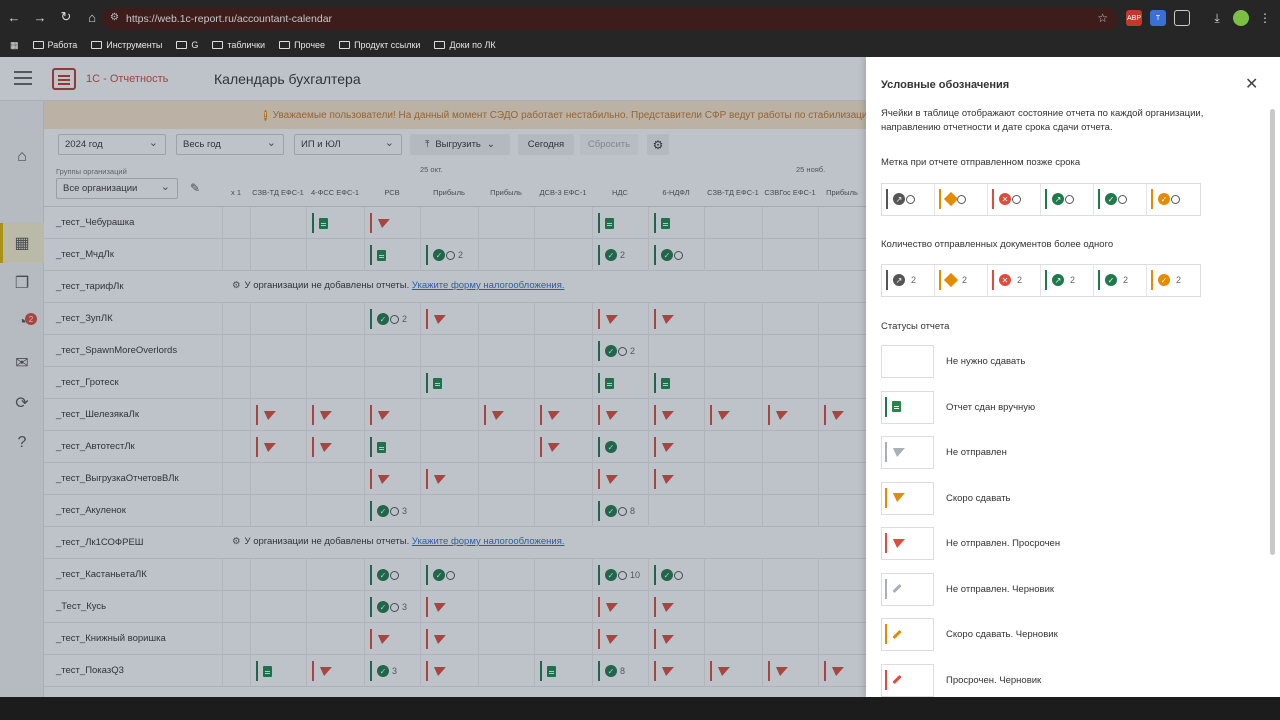 The width and height of the screenshot is (1280, 720). What do you see at coordinates (546, 144) in the screenshot?
I see `today-button: Сегодня` at bounding box center [546, 144].